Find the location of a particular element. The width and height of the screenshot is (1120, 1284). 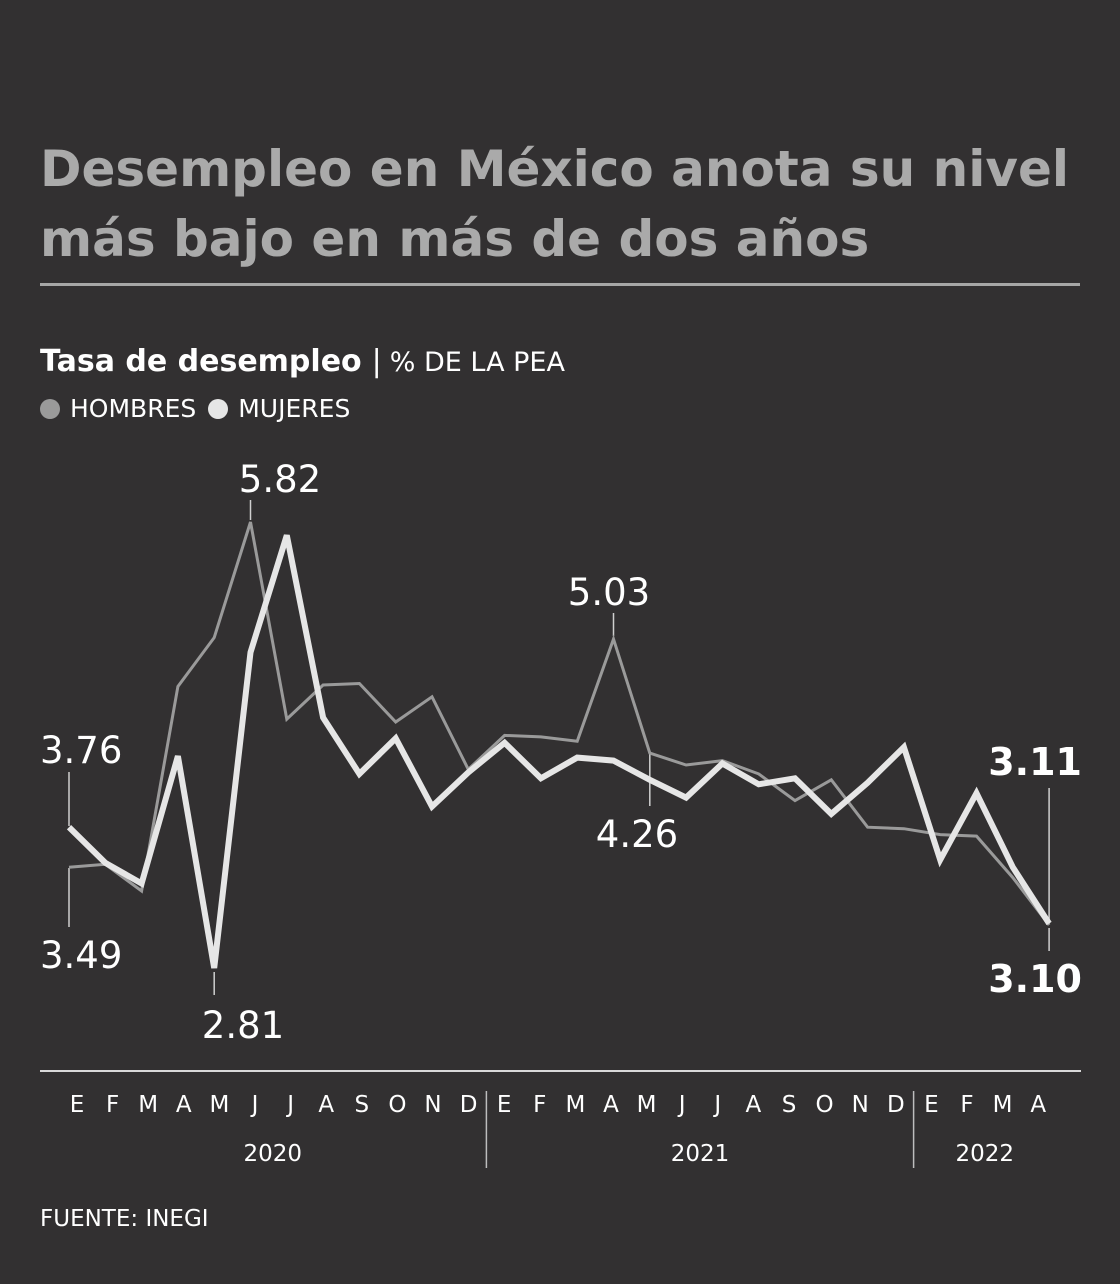

annotation-label: 3.10 is located at coordinates (1035, 979).